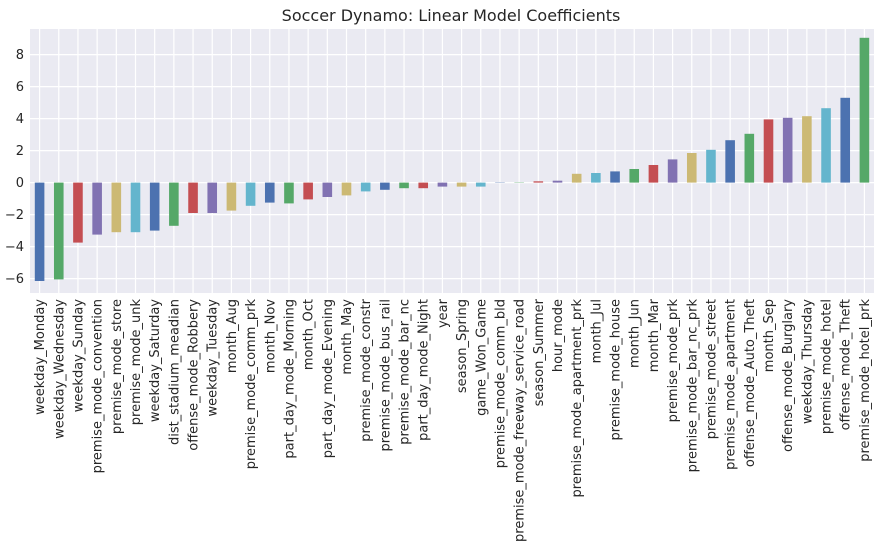  I want to click on bar-season-summer, so click(538, 182).